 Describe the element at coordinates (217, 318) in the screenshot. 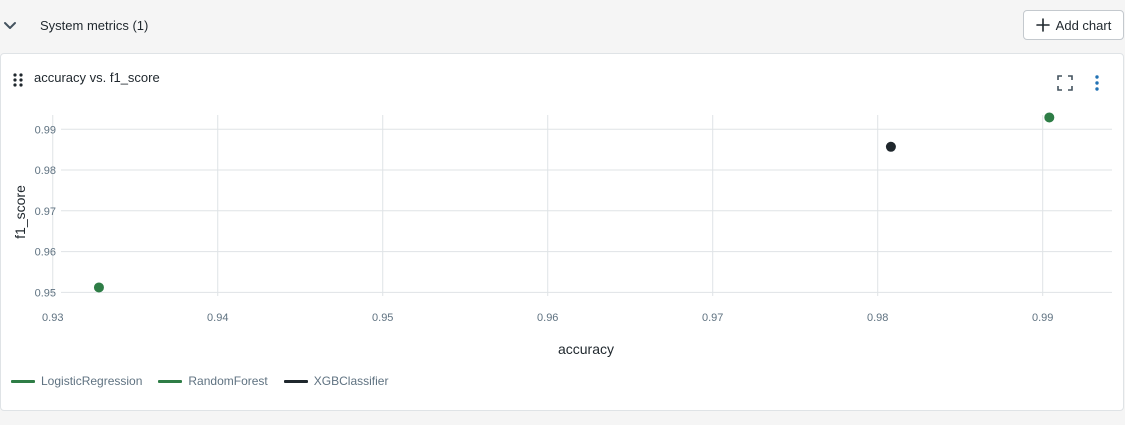

I see `x-tick-label: 0.94` at that location.